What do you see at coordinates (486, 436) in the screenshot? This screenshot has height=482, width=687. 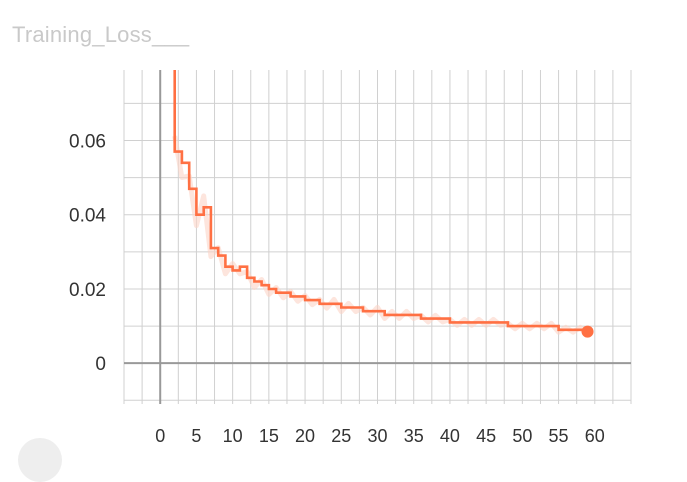 I see `x-tick-label: 45` at bounding box center [486, 436].